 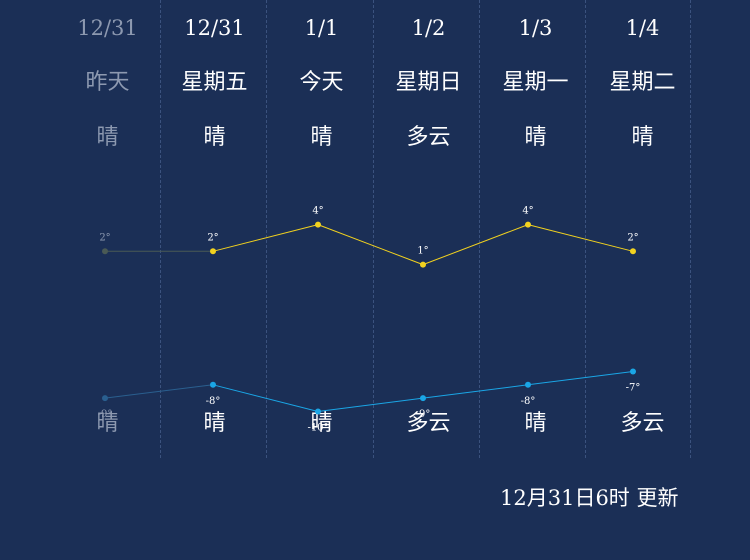 What do you see at coordinates (214, 82) in the screenshot?
I see `day-weekday: 星期五` at bounding box center [214, 82].